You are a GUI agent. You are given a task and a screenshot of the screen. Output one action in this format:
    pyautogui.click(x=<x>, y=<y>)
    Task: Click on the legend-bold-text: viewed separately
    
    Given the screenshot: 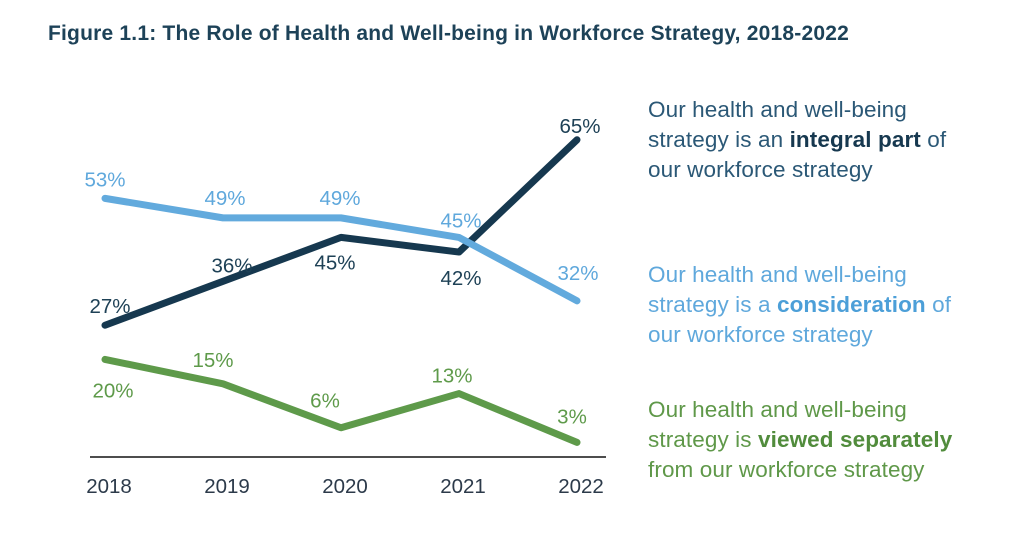 What is the action you would take?
    pyautogui.click(x=855, y=439)
    